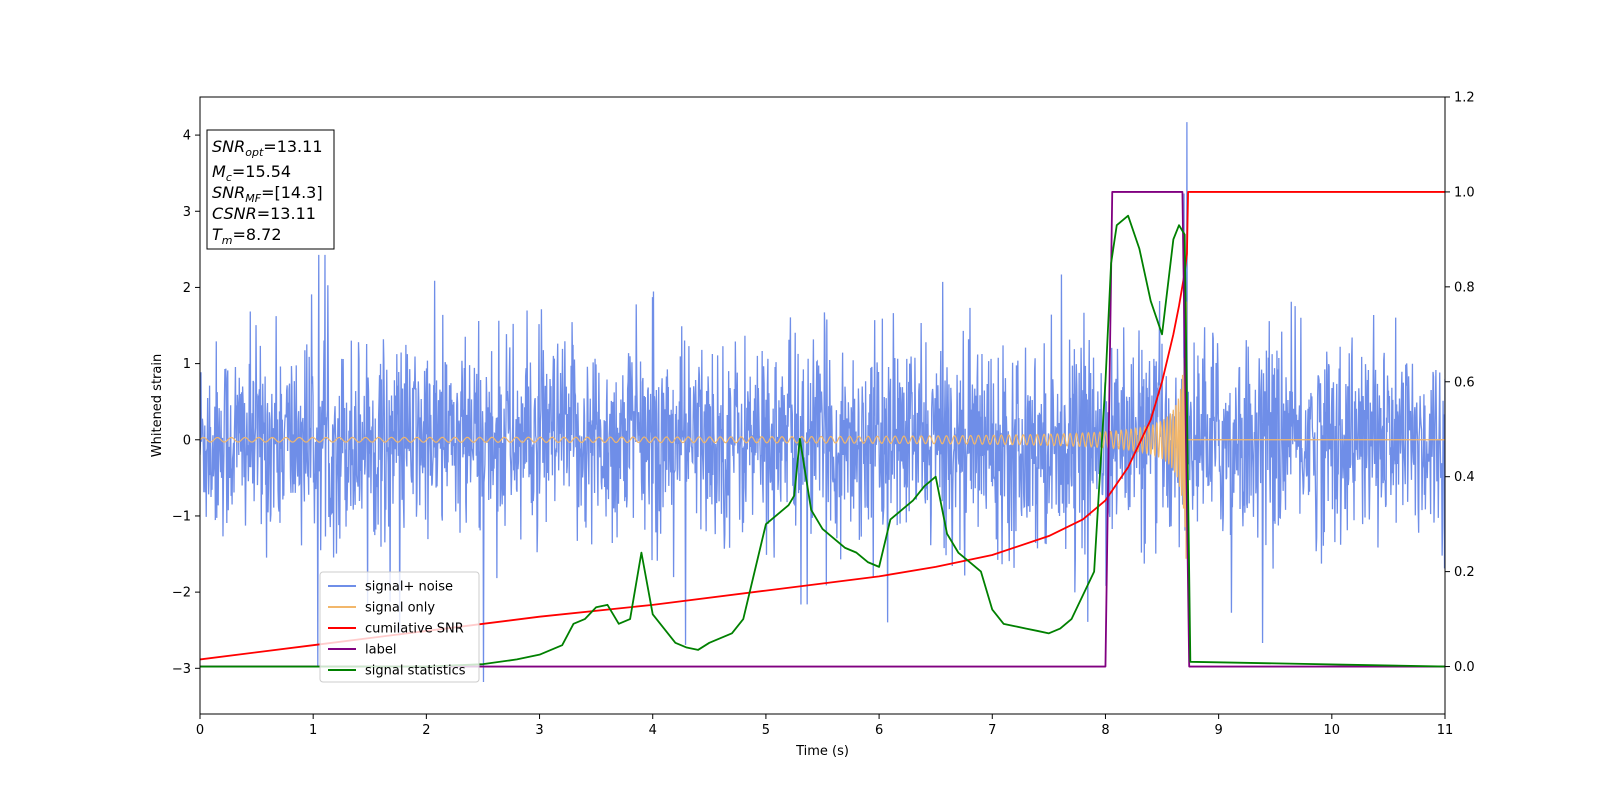 The image size is (1600, 800). Describe the element at coordinates (879, 730) in the screenshot. I see `x-tick-label: 6` at that location.